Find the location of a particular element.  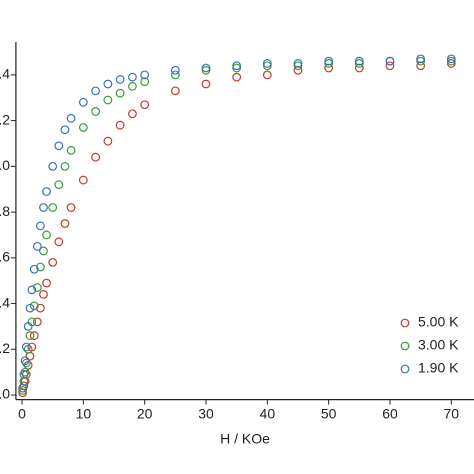

legend-label: 3.00 K is located at coordinates (438, 345).